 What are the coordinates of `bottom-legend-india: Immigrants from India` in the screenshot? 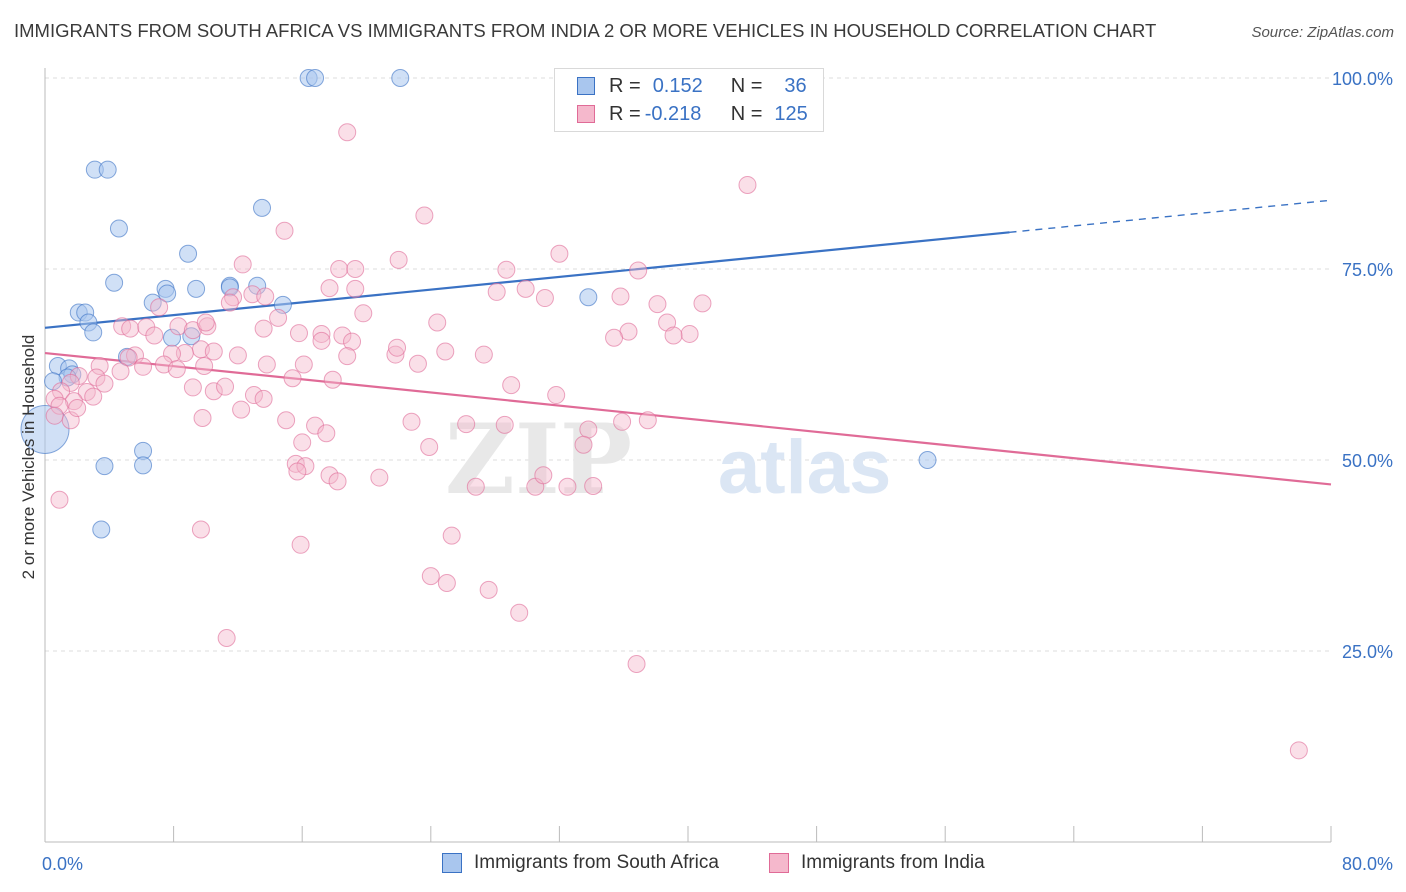 It's located at (877, 863).